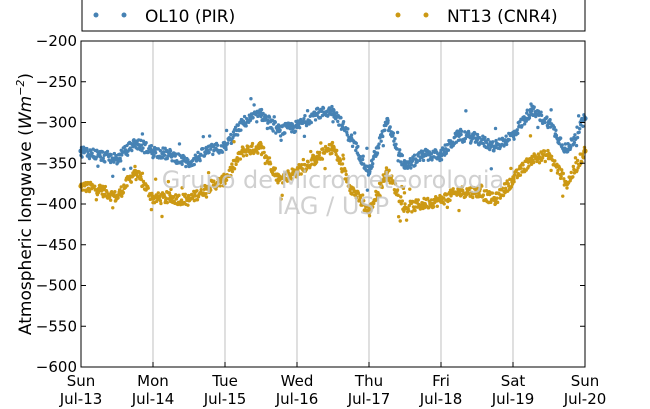  What do you see at coordinates (56, 326) in the screenshot?
I see `y-tick-label-7: −550` at bounding box center [56, 326].